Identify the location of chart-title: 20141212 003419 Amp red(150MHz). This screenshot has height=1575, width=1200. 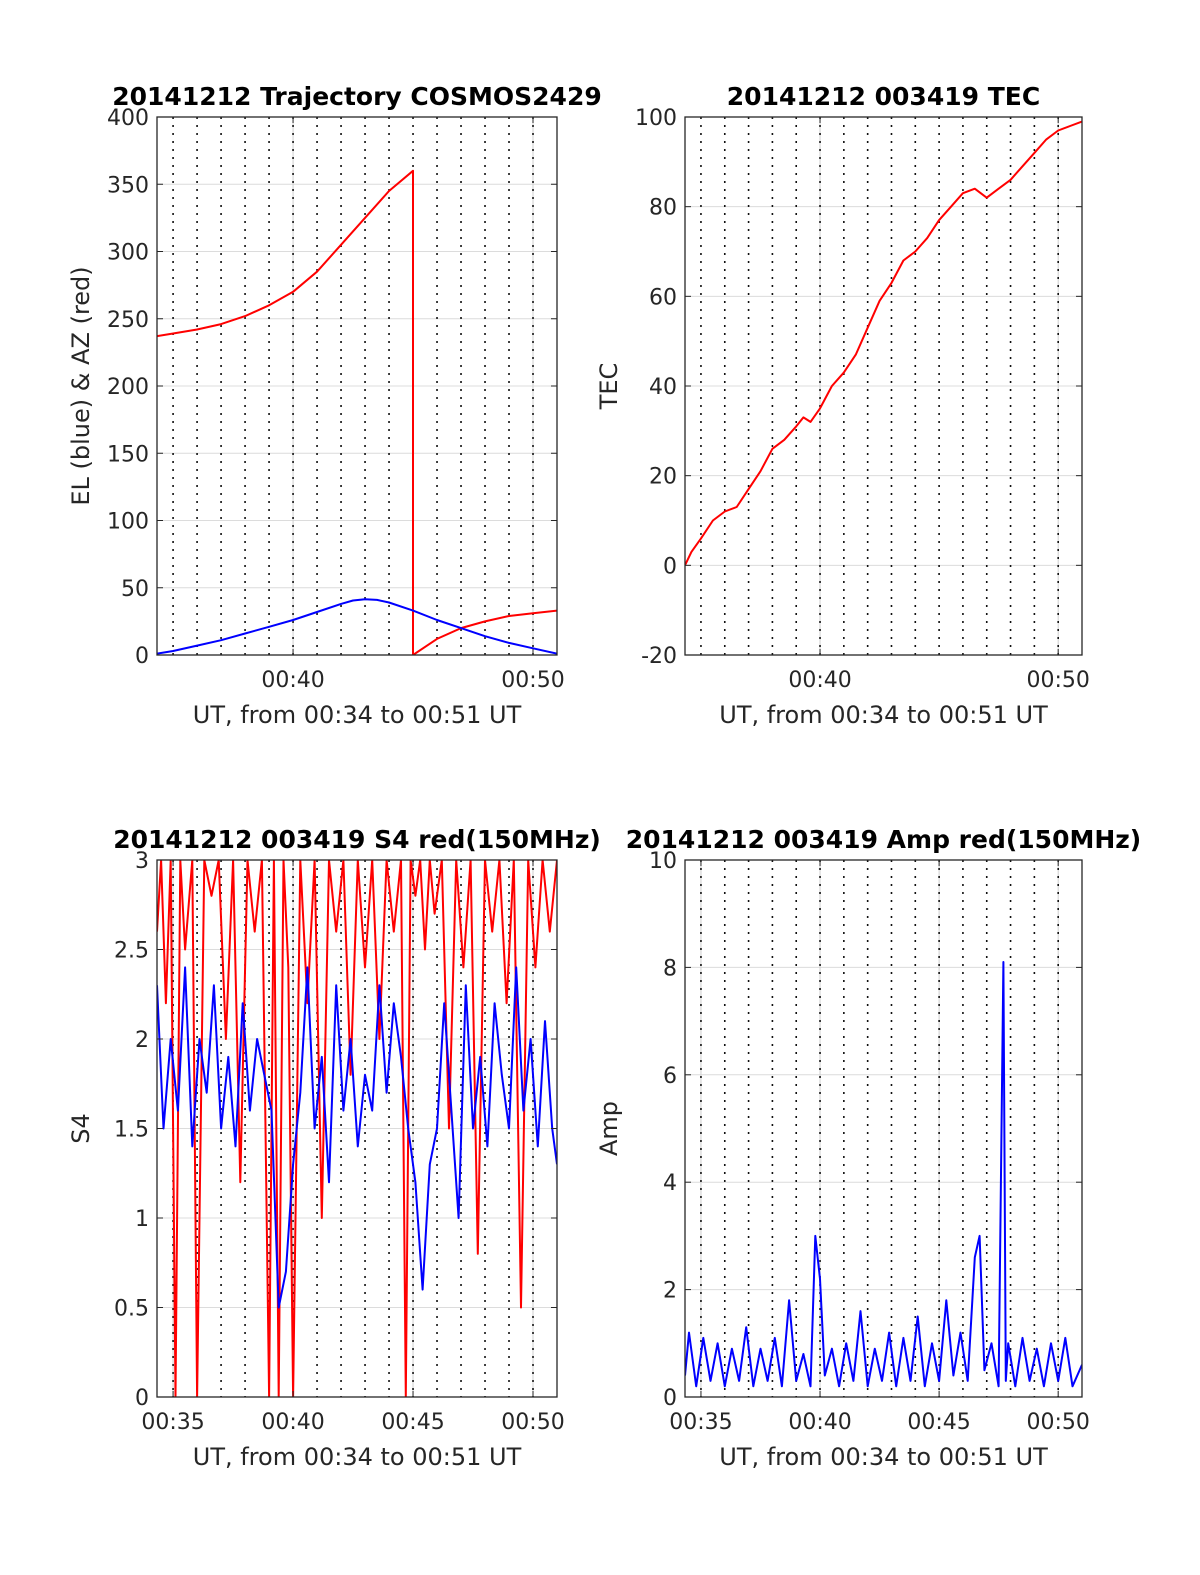
(884, 839).